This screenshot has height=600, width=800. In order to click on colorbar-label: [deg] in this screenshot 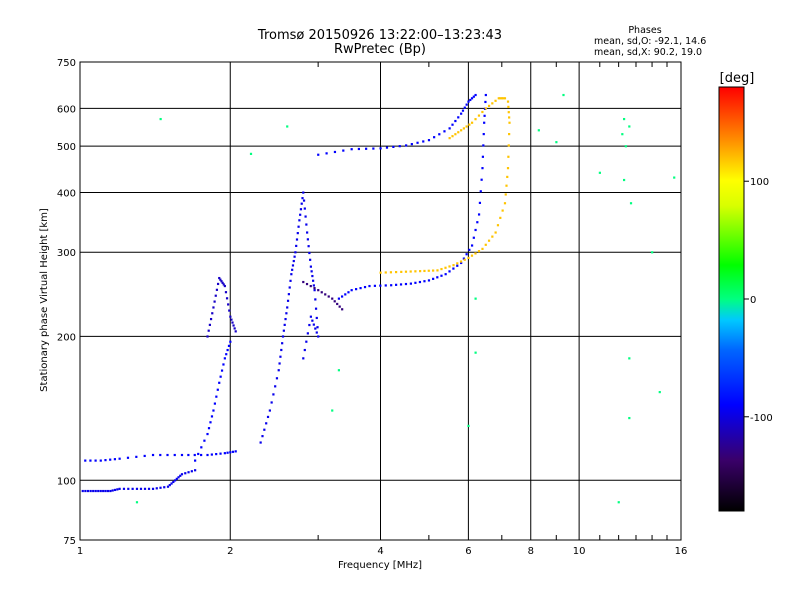, I will do `click(737, 78)`.